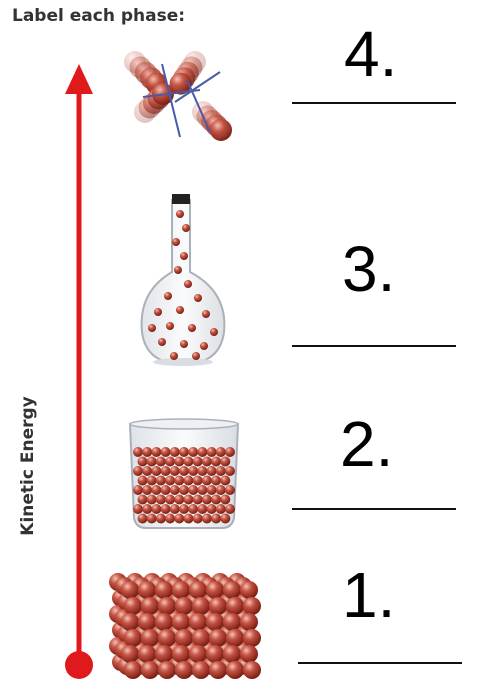 This screenshot has width=486, height=694. Describe the element at coordinates (185, 626) in the screenshot. I see `solid-block-illustration` at that location.